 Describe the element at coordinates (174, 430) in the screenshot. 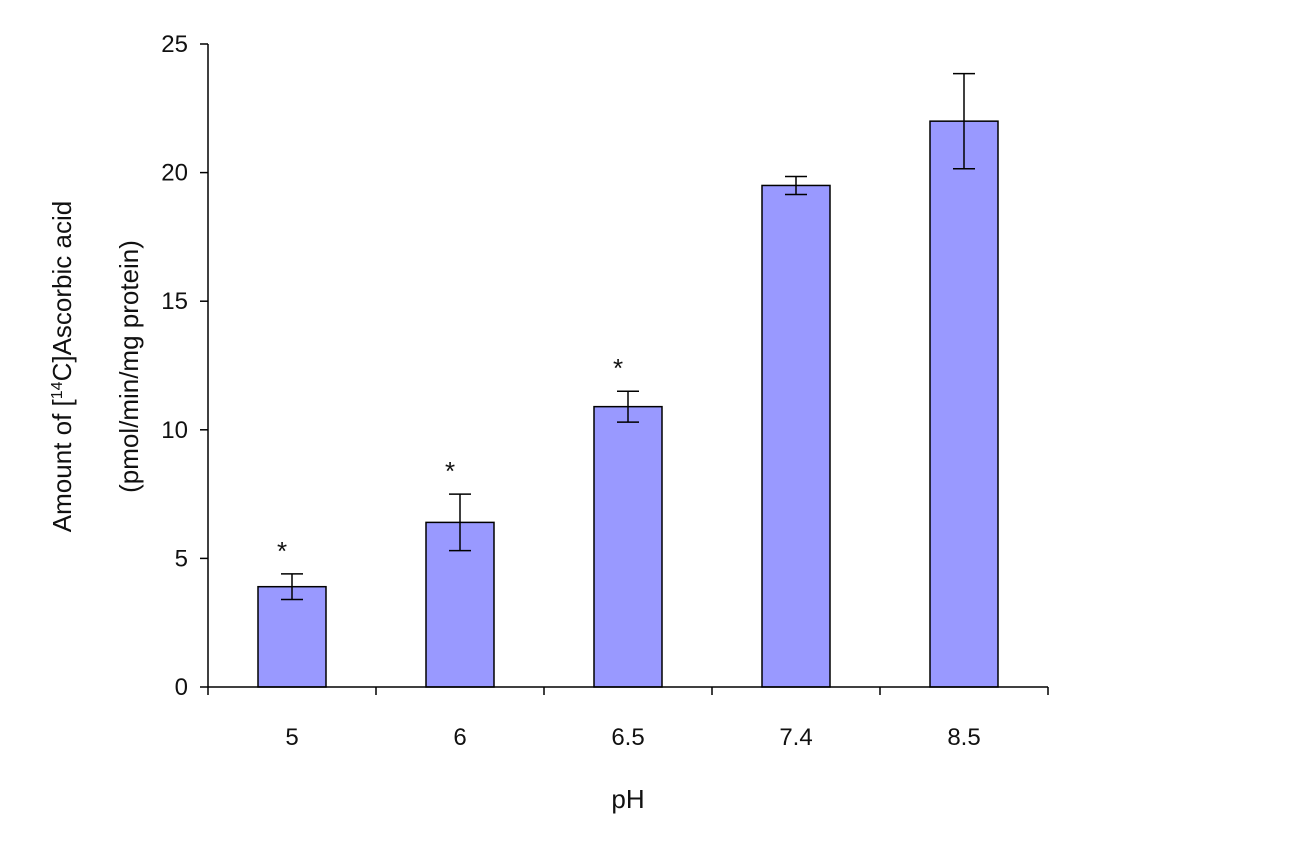

I see `y-tick-label: 10` at that location.